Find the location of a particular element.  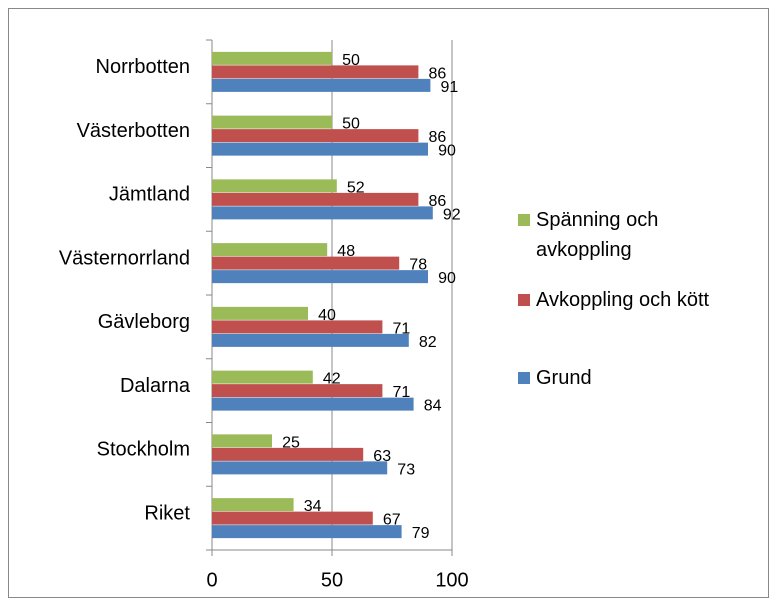

legend-item: Avkoppling och kött is located at coordinates (638, 300).